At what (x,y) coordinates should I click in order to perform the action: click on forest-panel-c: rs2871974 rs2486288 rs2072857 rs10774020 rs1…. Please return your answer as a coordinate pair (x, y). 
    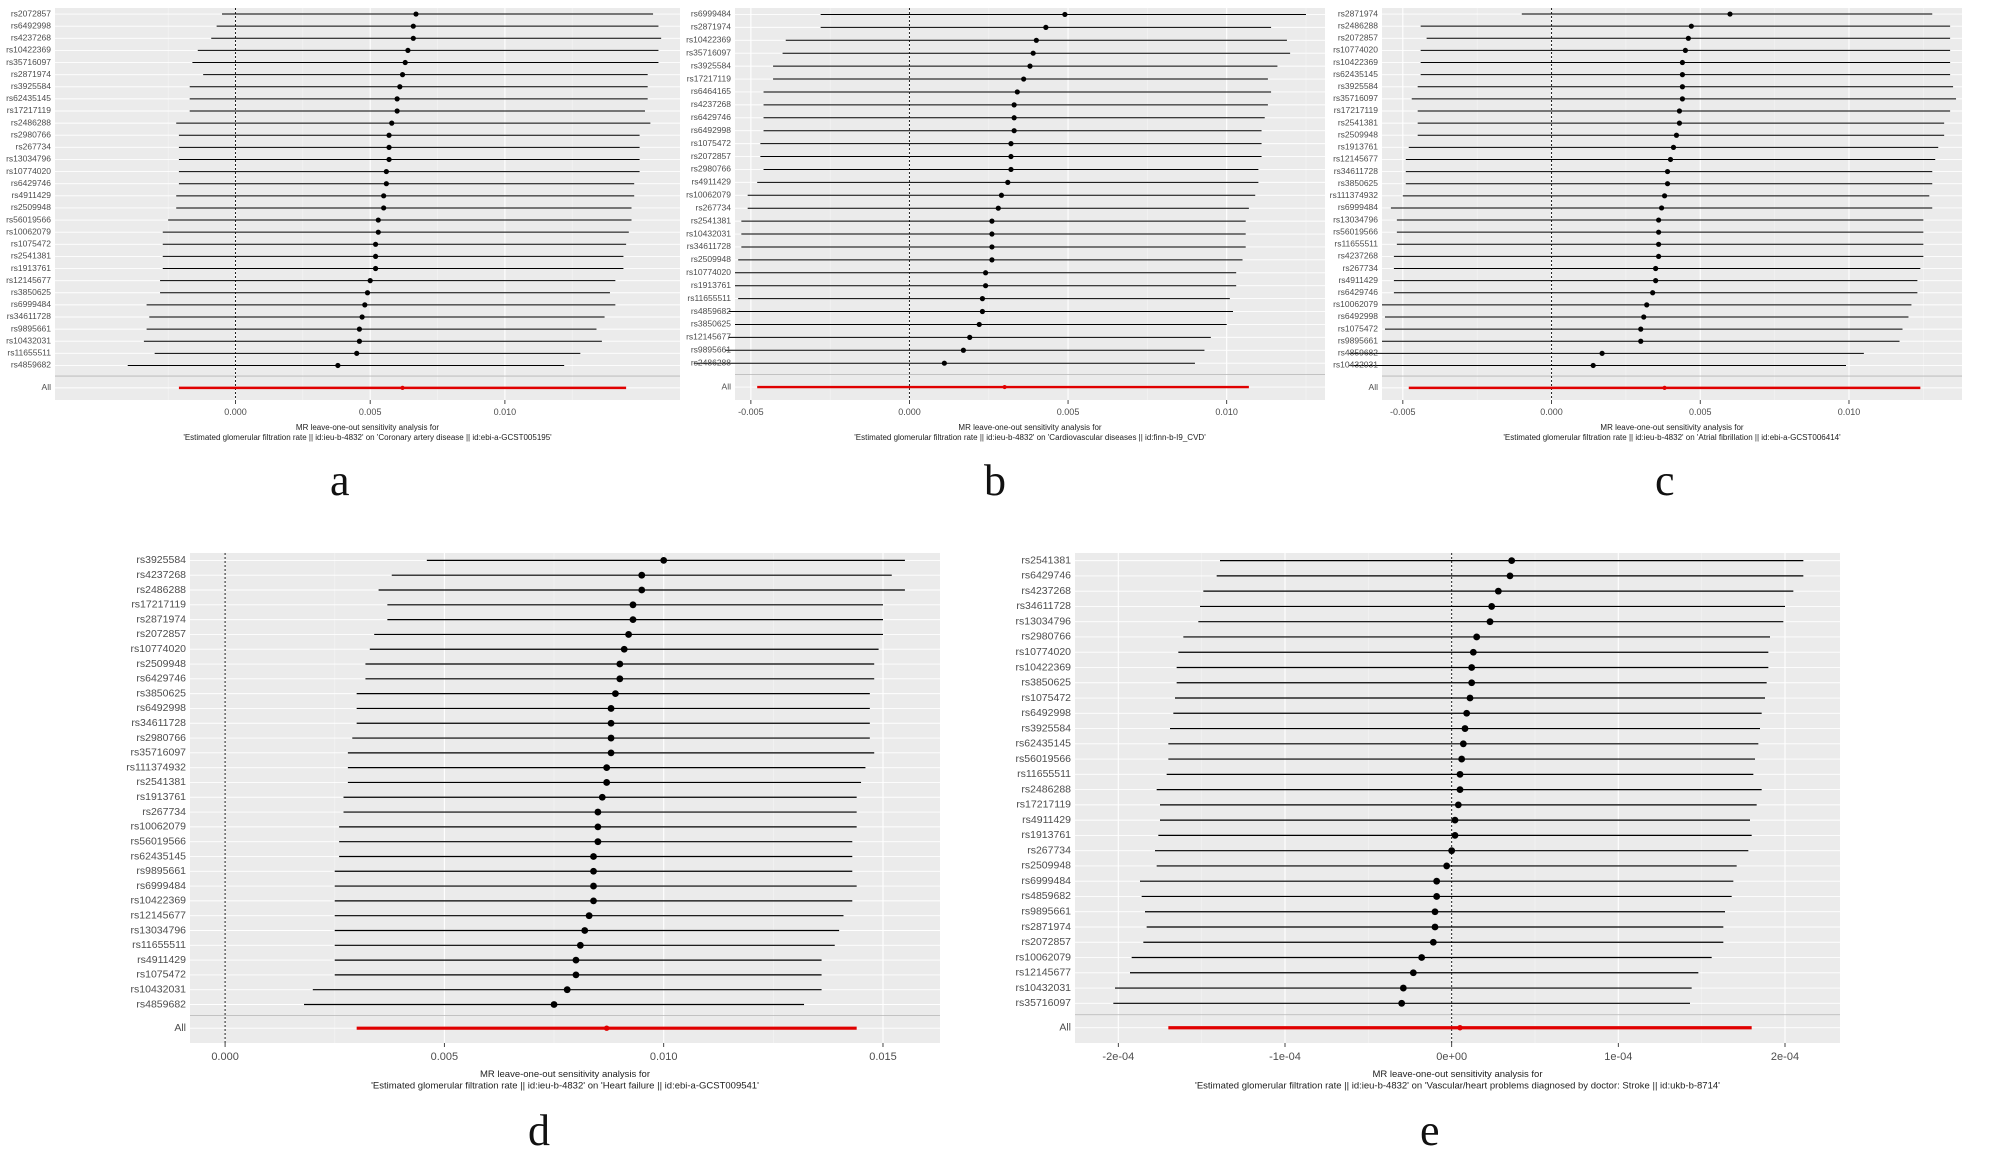
    Looking at the image, I should click on (1646, 225).